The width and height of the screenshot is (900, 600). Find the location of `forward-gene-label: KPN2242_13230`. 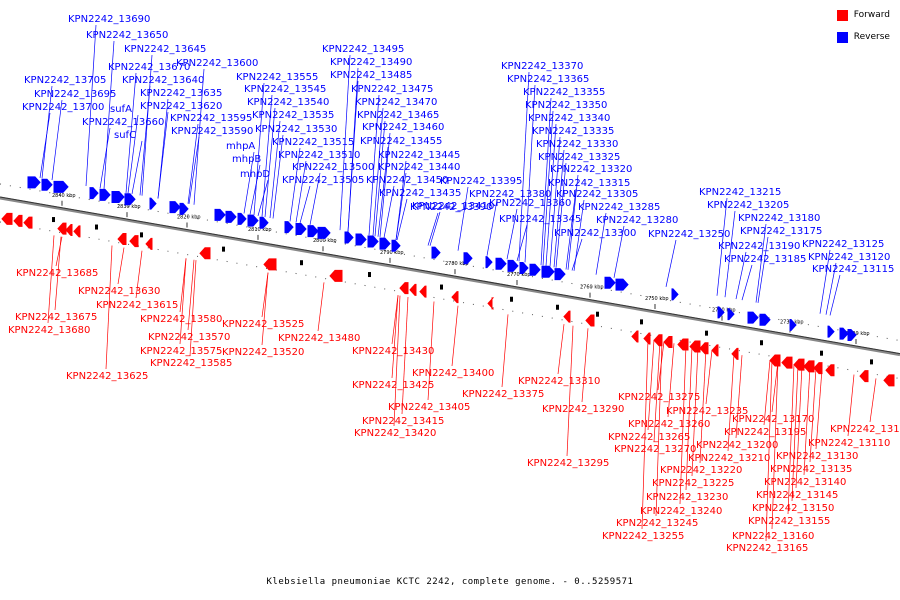

forward-gene-label: KPN2242_13230 is located at coordinates (687, 497).